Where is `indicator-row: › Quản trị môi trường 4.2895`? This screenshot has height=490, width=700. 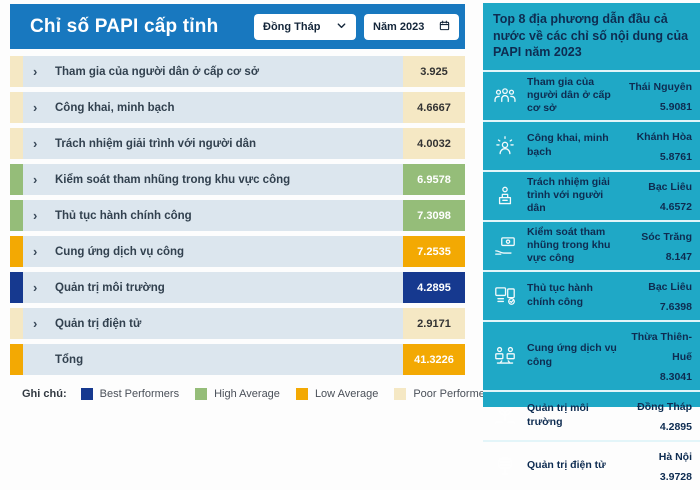
indicator-row: › Quản trị môi trường 4.2895 is located at coordinates (237, 287).